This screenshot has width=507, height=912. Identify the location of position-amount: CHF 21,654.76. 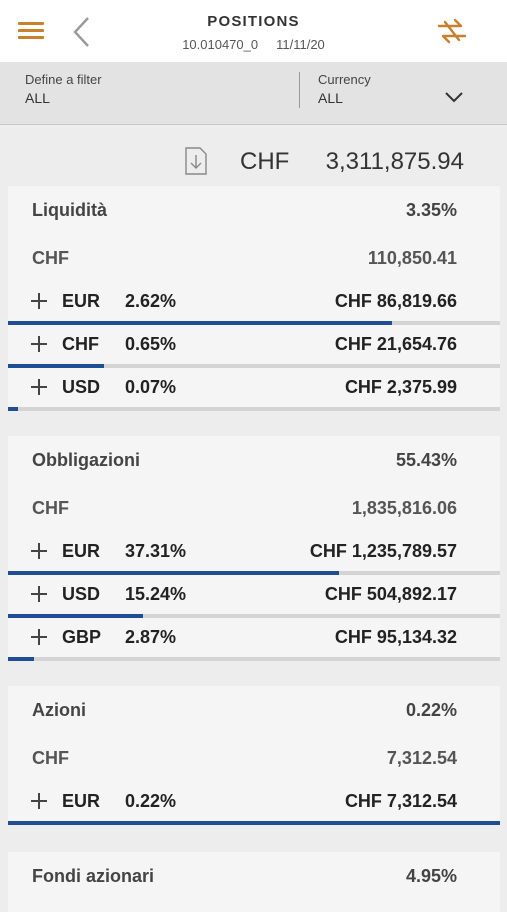
(395, 344).